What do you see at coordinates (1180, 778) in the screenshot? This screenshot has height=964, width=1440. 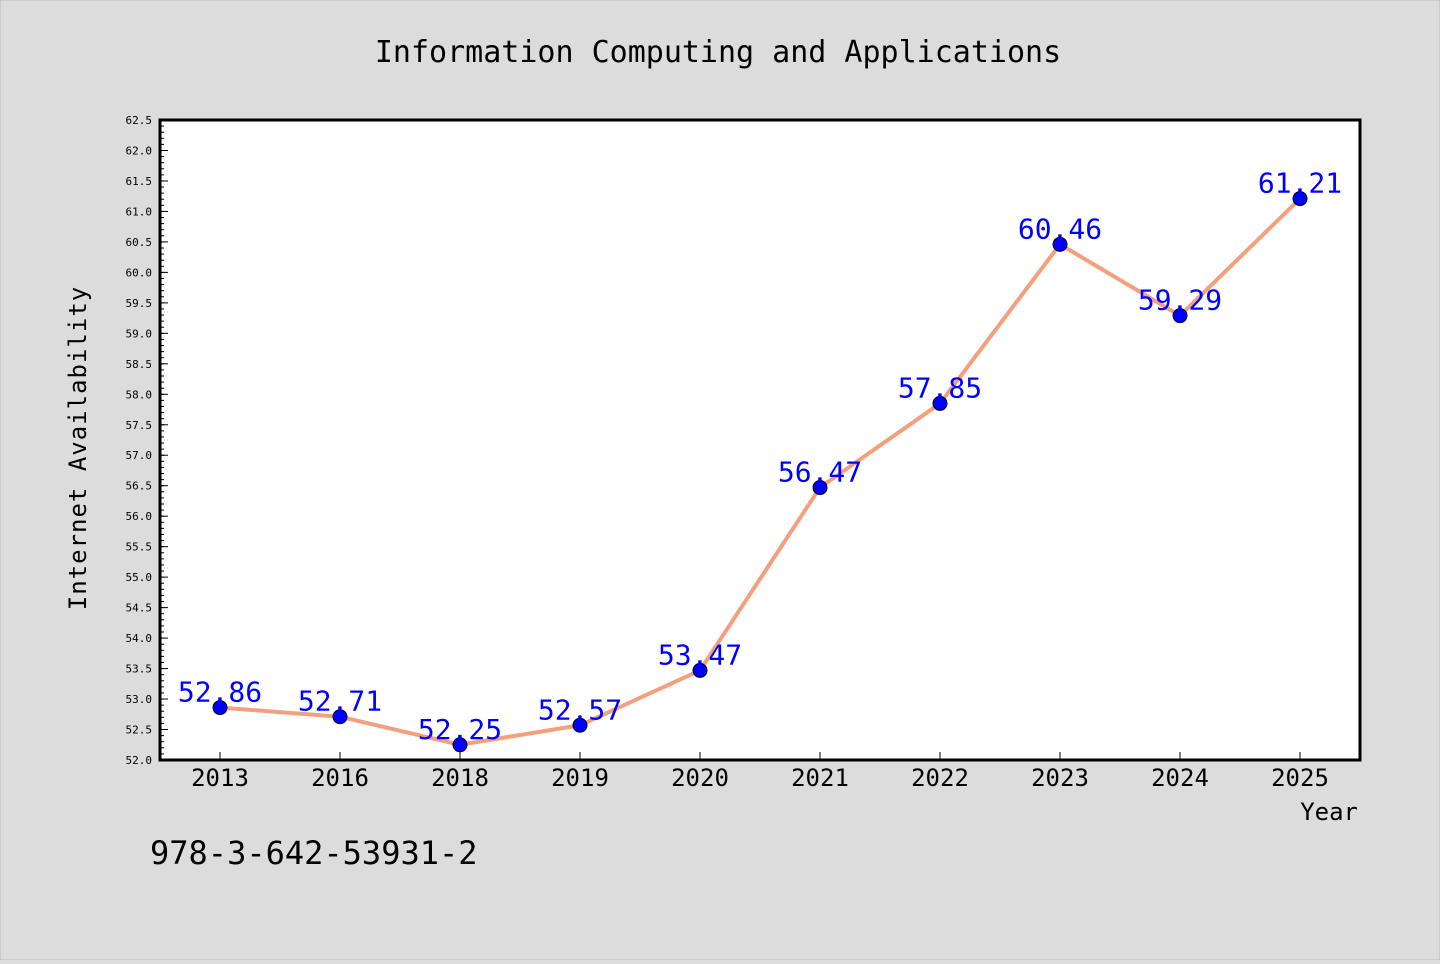 I see `x-tick-label: 2024` at bounding box center [1180, 778].